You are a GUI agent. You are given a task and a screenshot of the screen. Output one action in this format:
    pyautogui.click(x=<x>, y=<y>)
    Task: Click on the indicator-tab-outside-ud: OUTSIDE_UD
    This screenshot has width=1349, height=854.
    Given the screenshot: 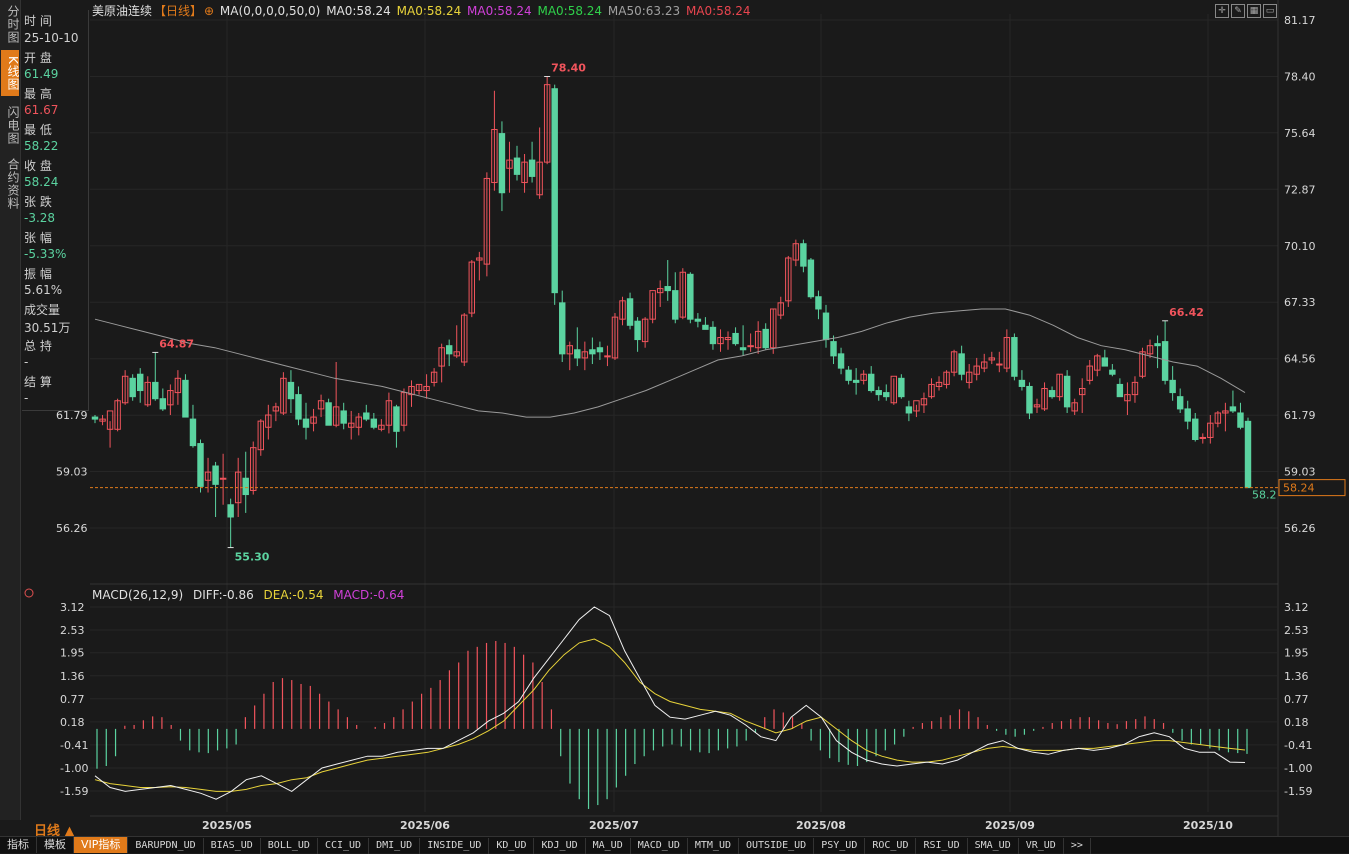 What is the action you would take?
    pyautogui.click(x=777, y=846)
    